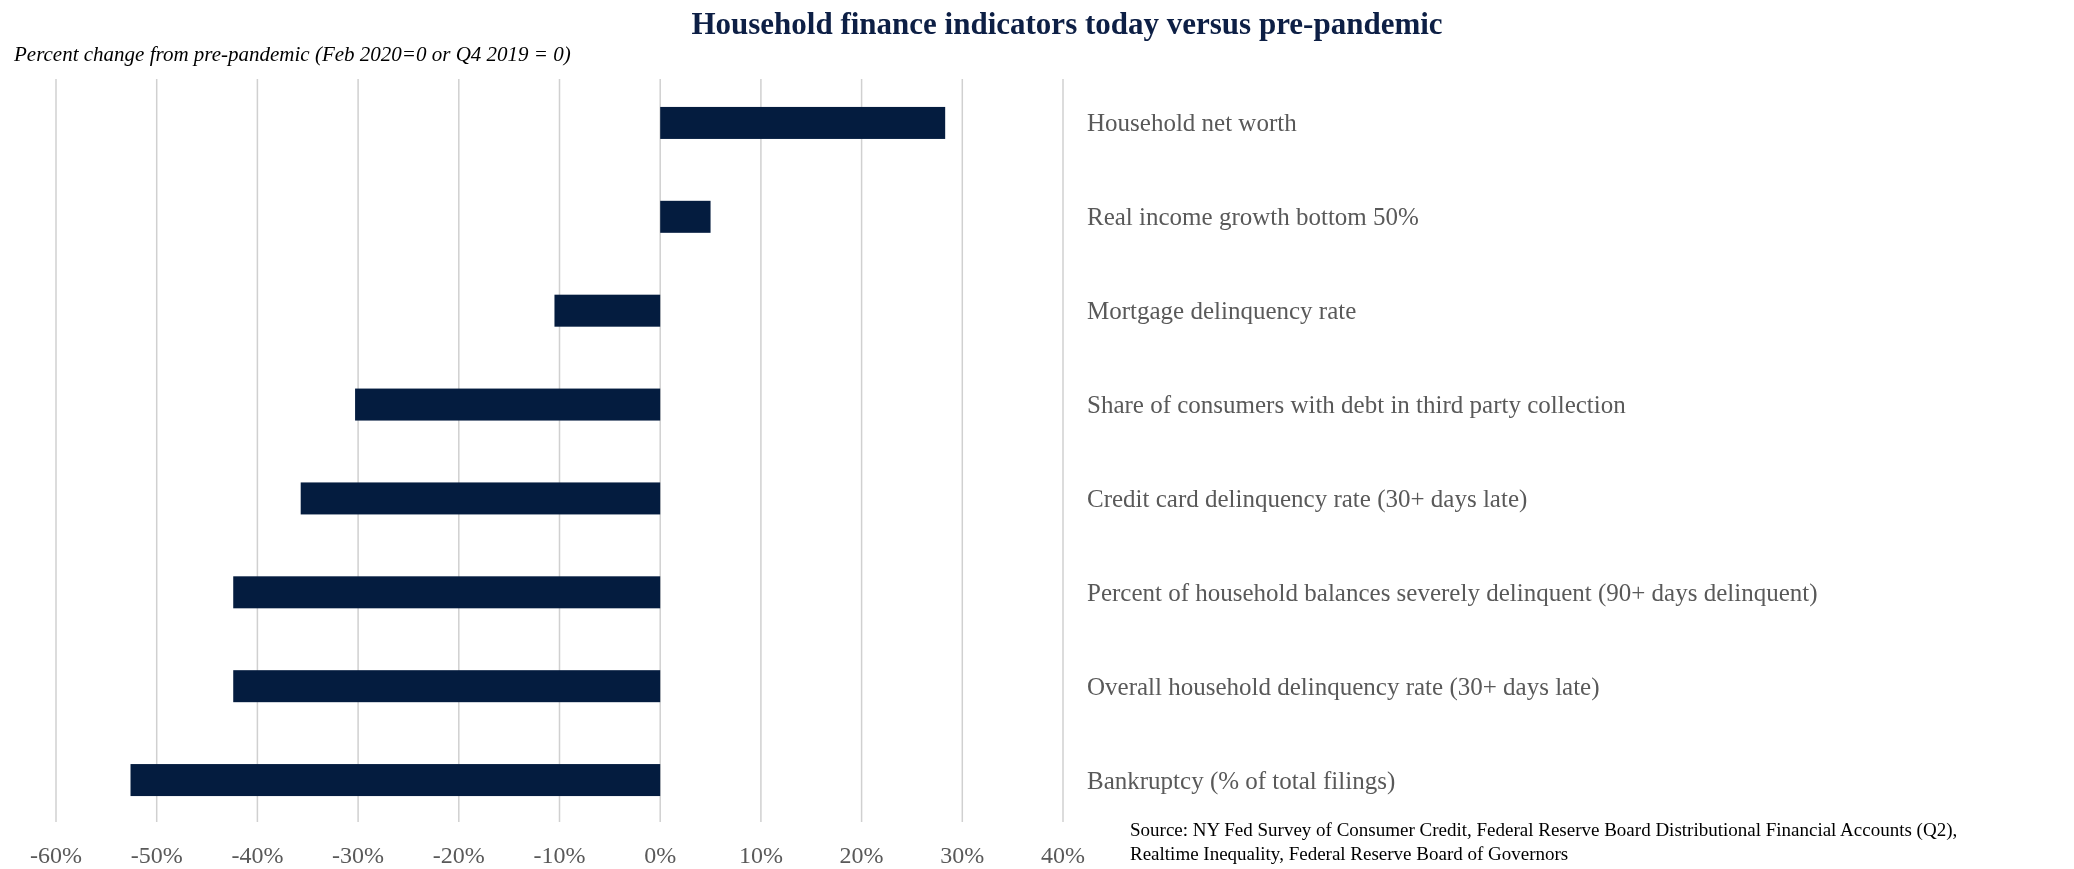  Describe the element at coordinates (760, 855) in the screenshot. I see `x-tick-label: 10%` at that location.